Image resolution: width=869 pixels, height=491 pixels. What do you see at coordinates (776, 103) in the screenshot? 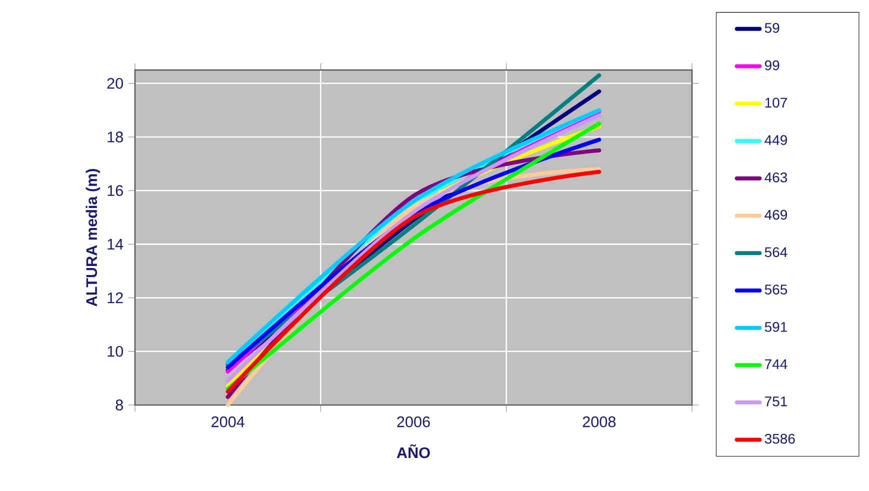
I see `legend-label: 107` at bounding box center [776, 103].